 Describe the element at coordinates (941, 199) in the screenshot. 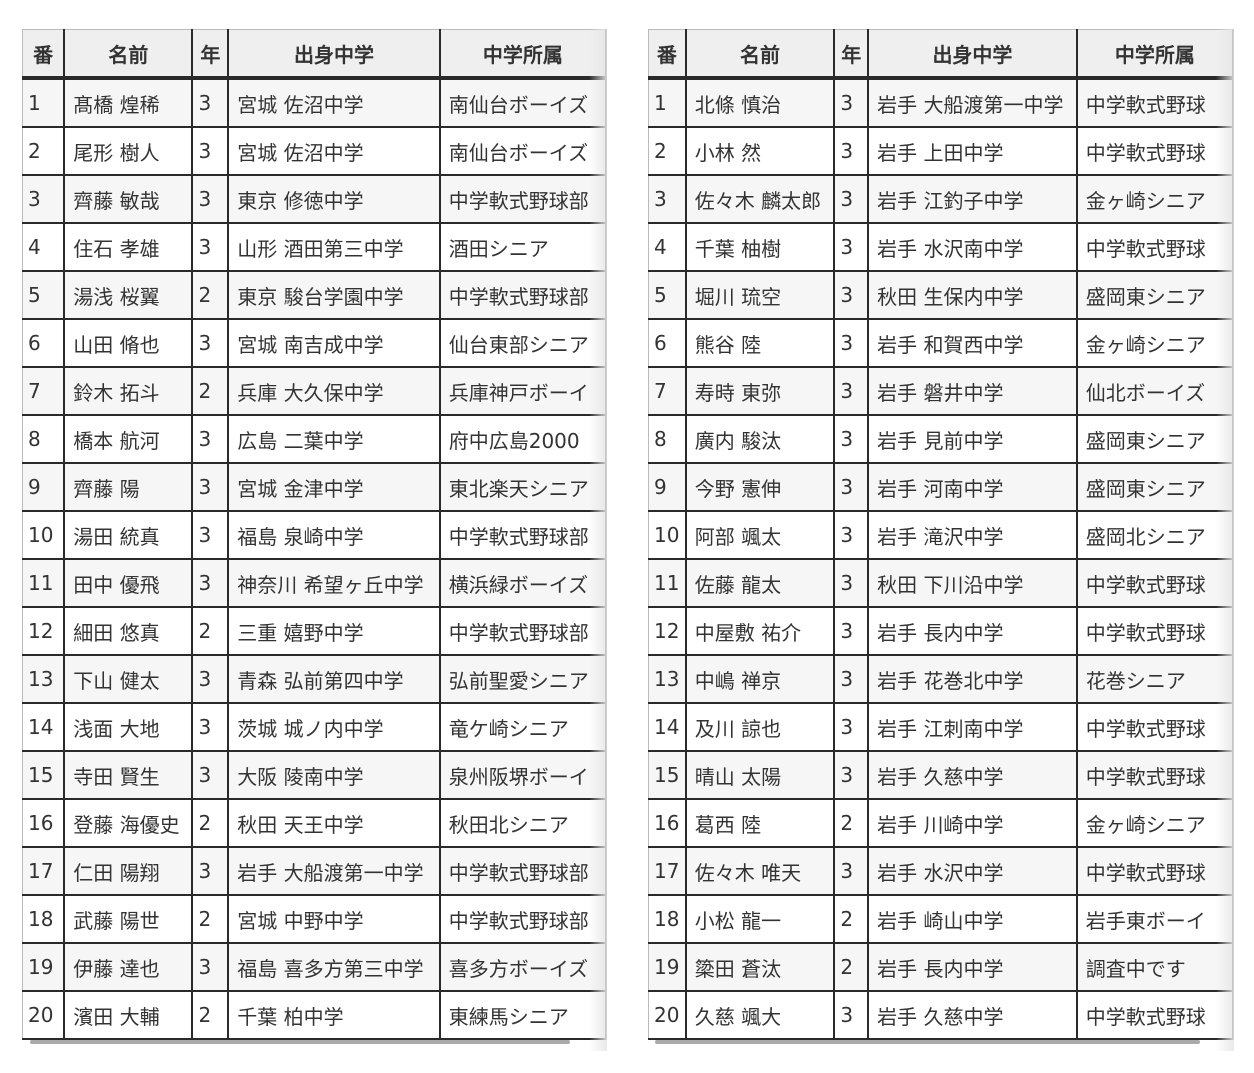

I see `table-row: 3 佐々木 麟太郎 3 岩手 江釣子中学 金ヶ崎シニア` at that location.